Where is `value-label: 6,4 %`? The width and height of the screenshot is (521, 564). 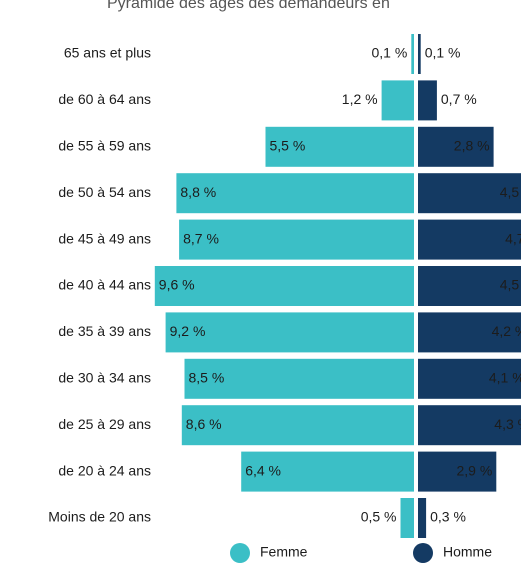
value-label: 6,4 % is located at coordinates (263, 470).